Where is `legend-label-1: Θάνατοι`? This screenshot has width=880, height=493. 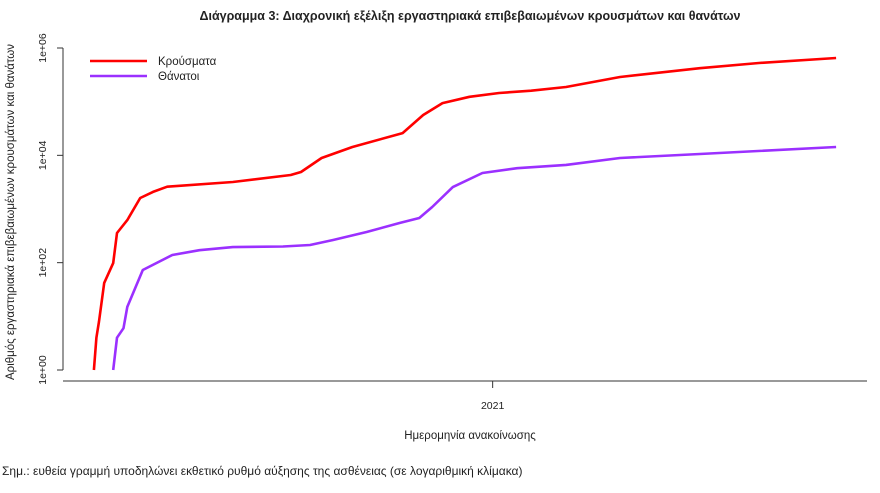 legend-label-1: Θάνατοι is located at coordinates (179, 77).